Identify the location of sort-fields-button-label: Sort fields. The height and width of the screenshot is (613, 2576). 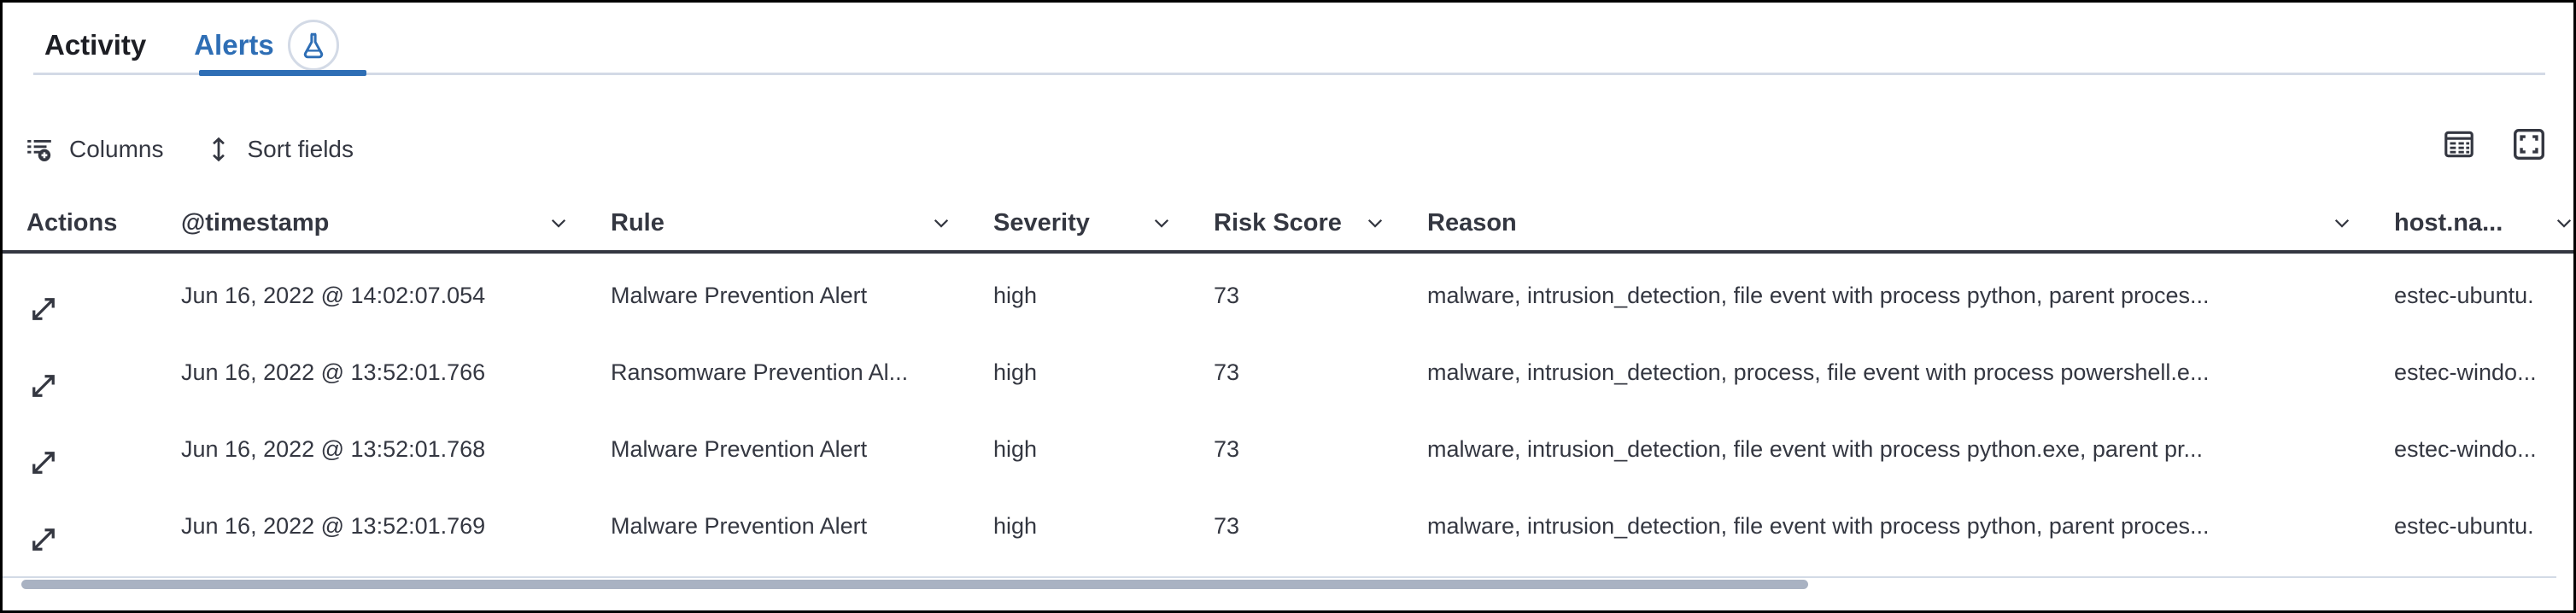
(300, 149).